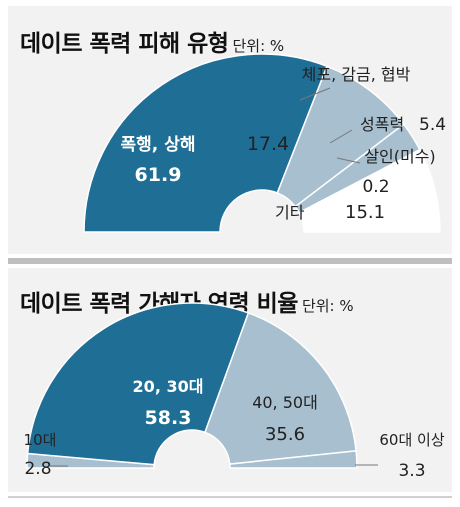 This screenshot has height=507, width=460. I want to click on slice-60대-이상, so click(293, 459).